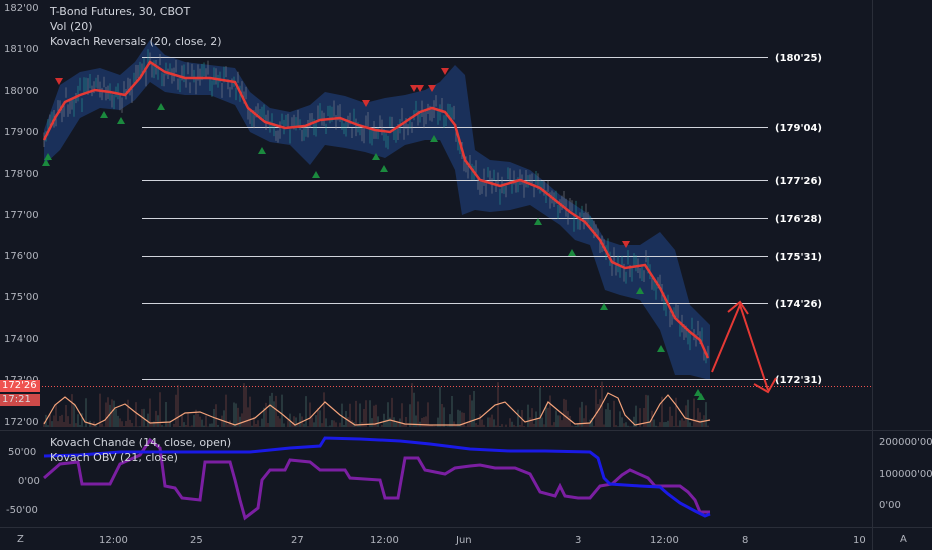 The image size is (932, 550). I want to click on price-tick: 178'00, so click(21, 174).